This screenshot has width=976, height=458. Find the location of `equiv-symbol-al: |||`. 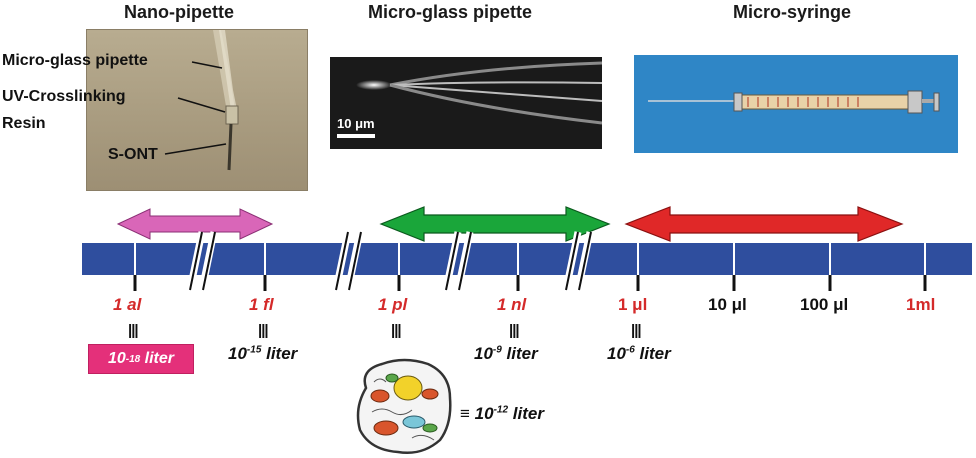

equiv-symbol-al: ||| is located at coordinates (133, 330).